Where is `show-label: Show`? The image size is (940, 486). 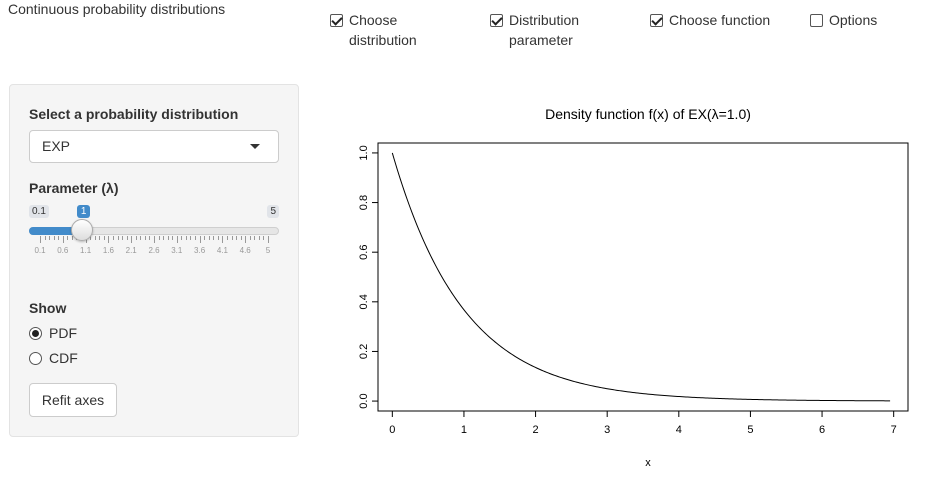
show-label: Show is located at coordinates (48, 308).